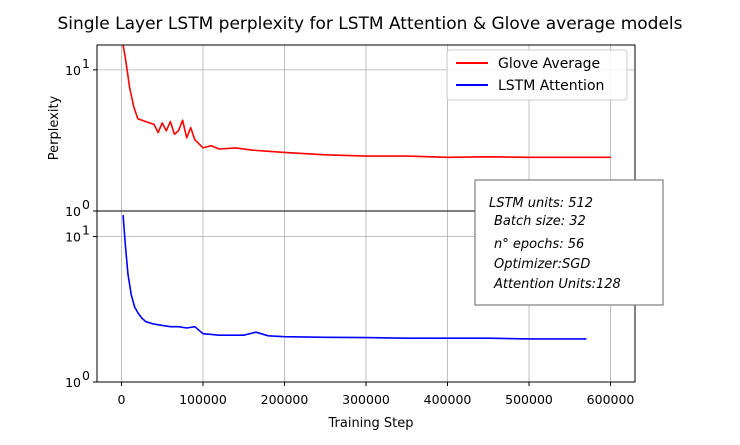  I want to click on annotation-batch-size: Batch size: 32, so click(540, 221).